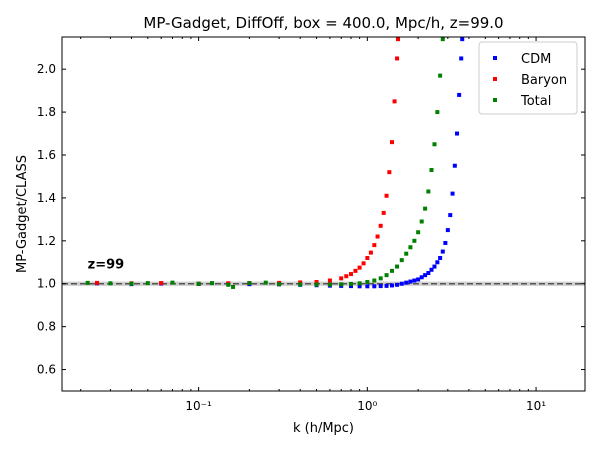  Describe the element at coordinates (535, 101) in the screenshot. I see `legend-label-total: Total` at that location.